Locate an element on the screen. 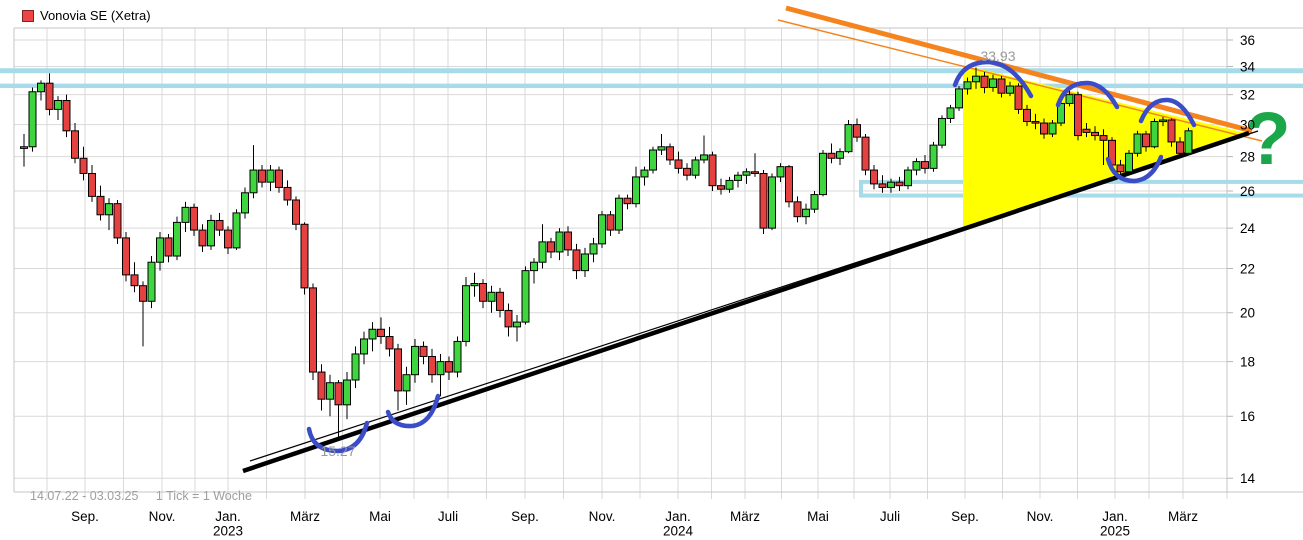  question-mark-annotation: ? is located at coordinates (1267, 138).